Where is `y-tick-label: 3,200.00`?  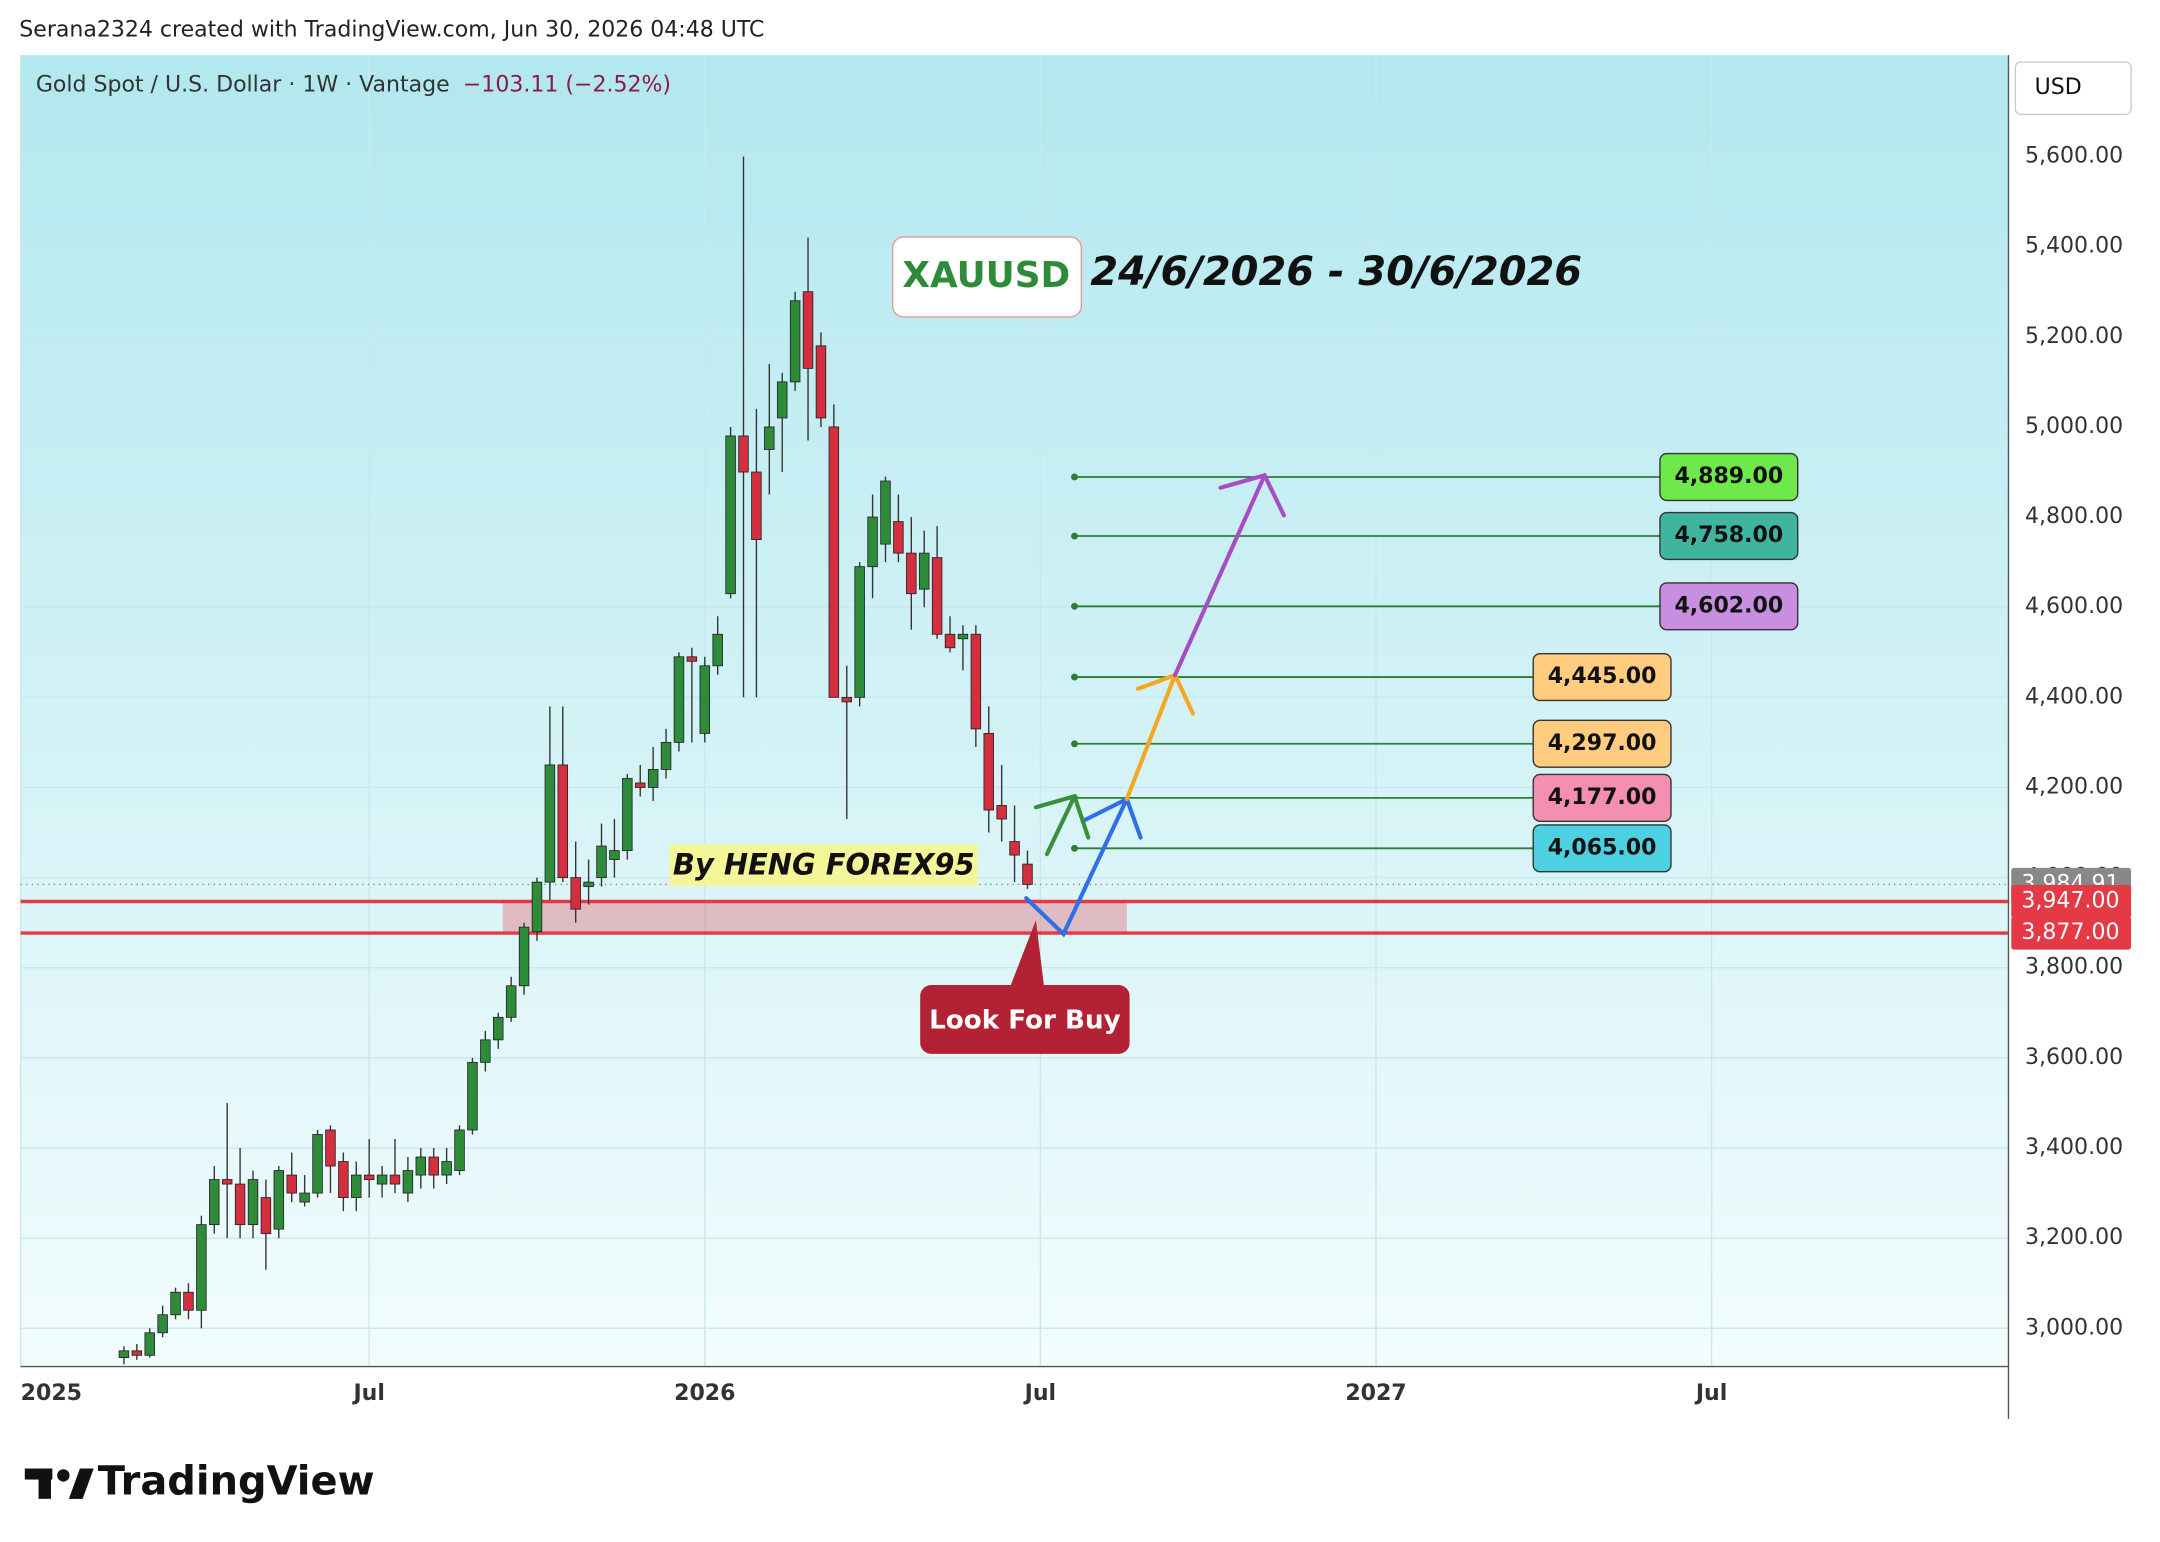 y-tick-label: 3,200.00 is located at coordinates (2074, 1237).